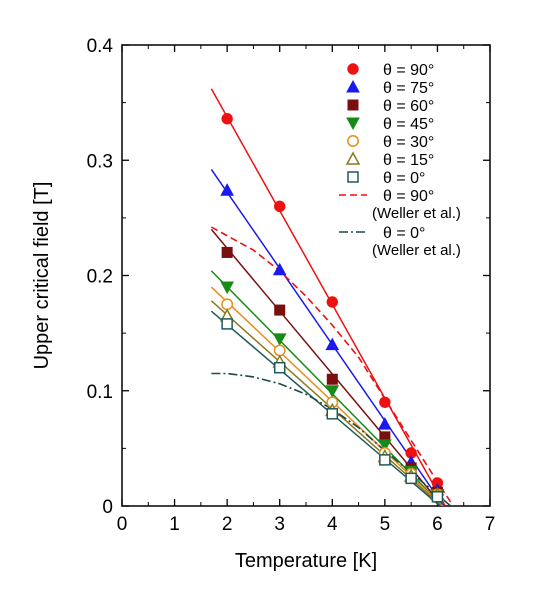 The height and width of the screenshot is (599, 541). I want to click on legend-source-reference-0: (Weller et al.), so click(416, 213).